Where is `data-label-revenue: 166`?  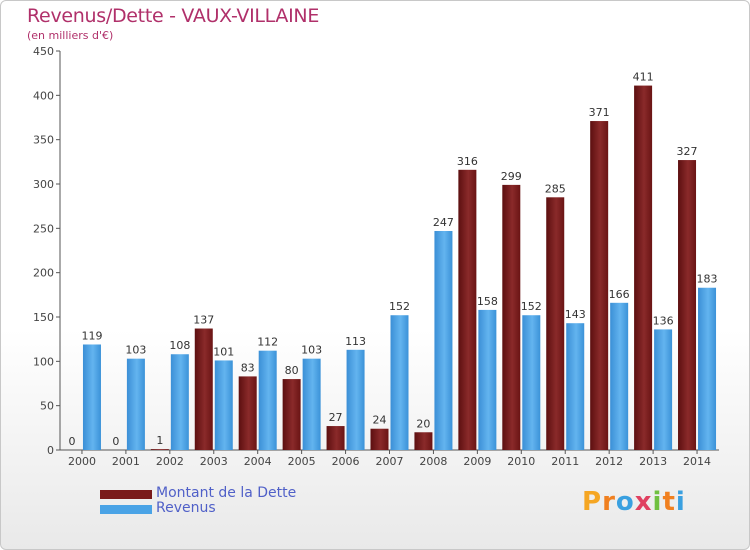
data-label-revenue: 166 is located at coordinates (619, 294).